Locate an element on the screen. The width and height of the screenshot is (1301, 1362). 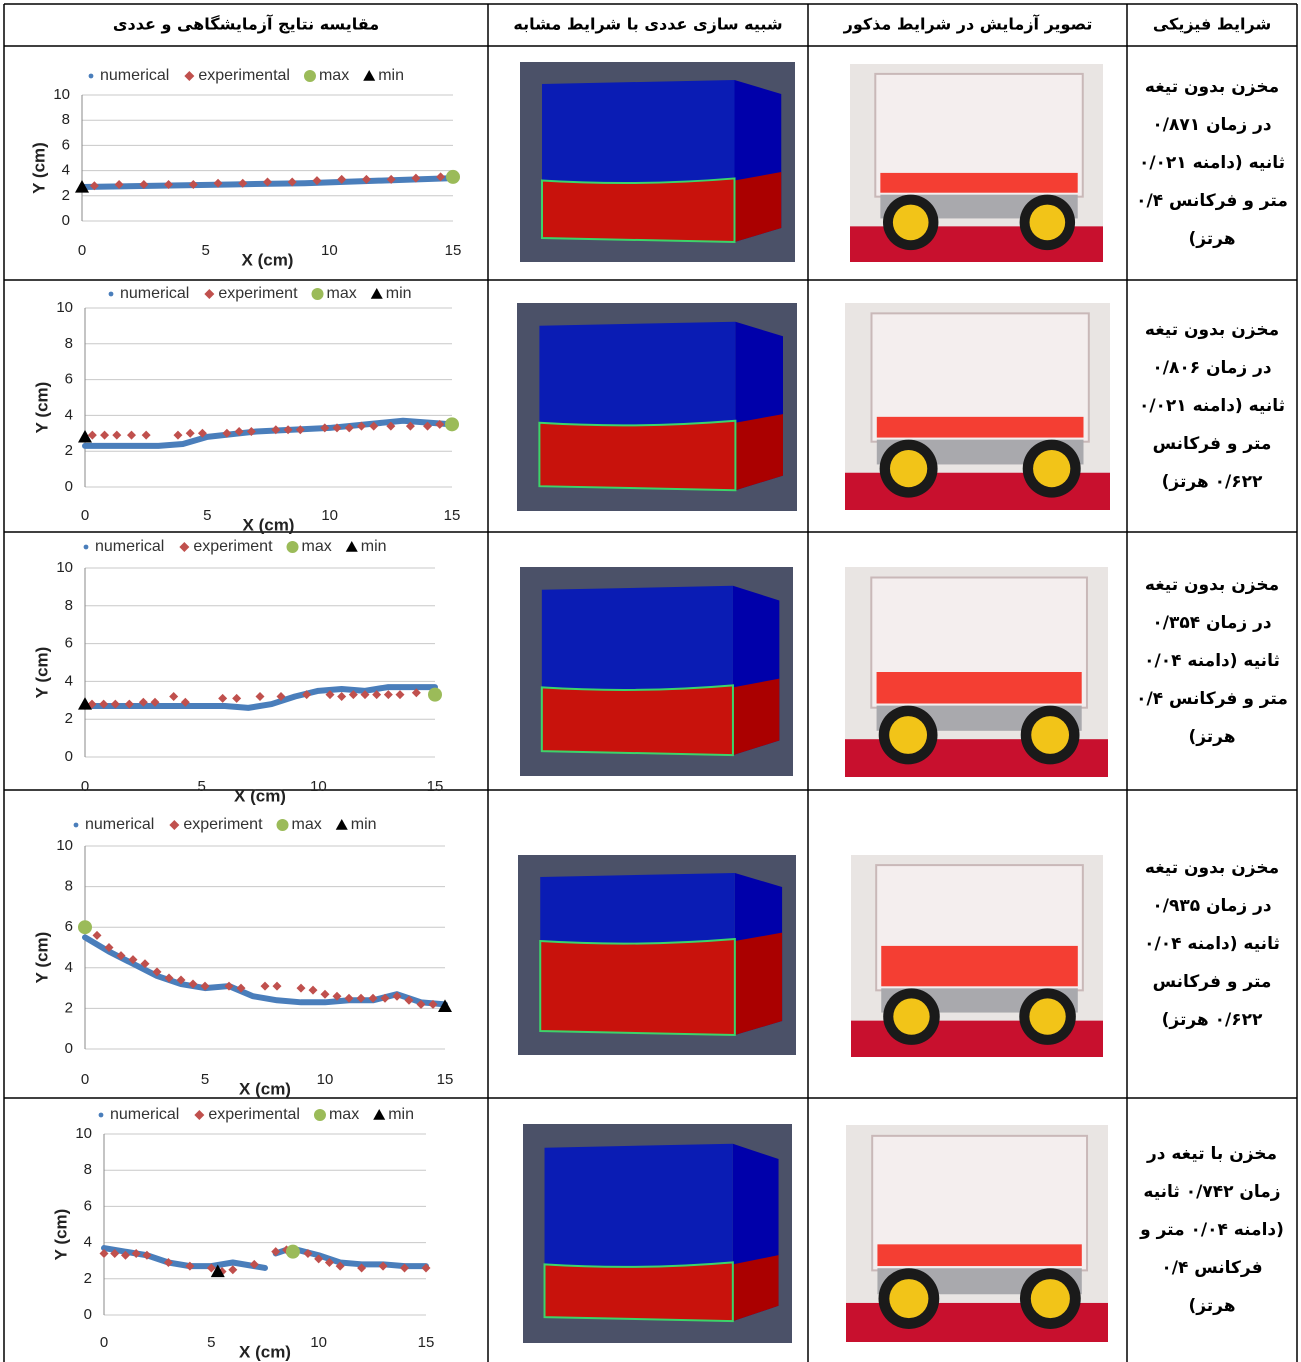
condition-line: در زمان ۰/۸۰۶ is located at coordinates (1212, 368).